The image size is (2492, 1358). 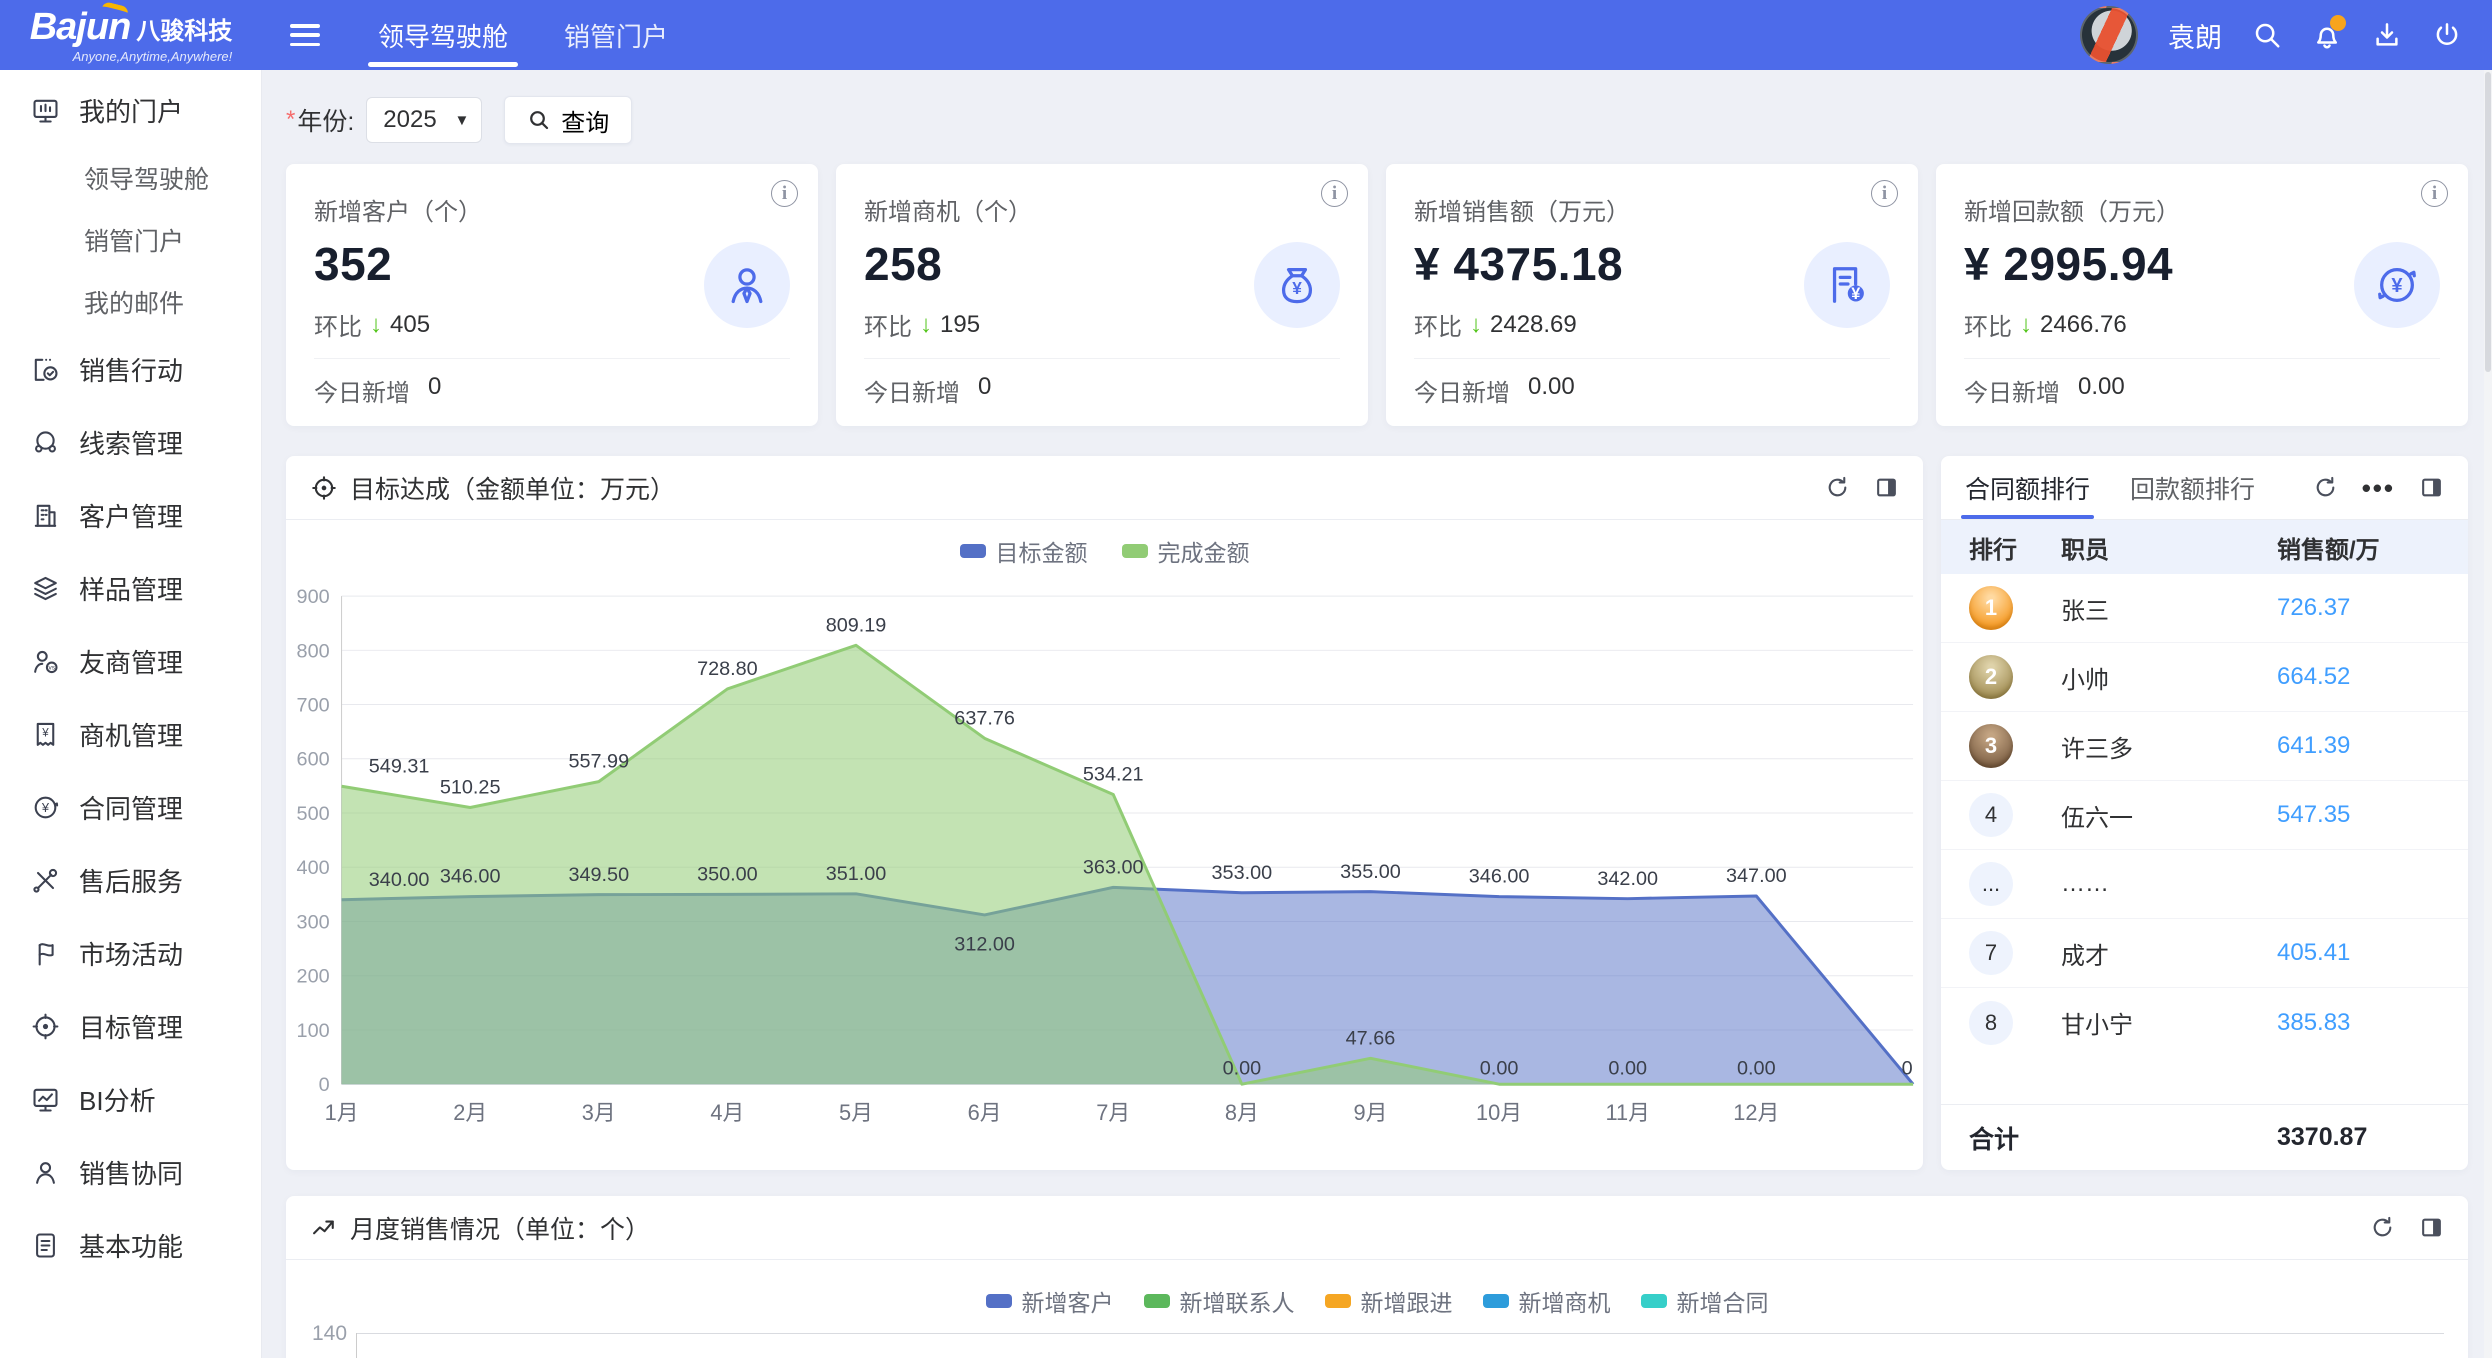 What do you see at coordinates (1113, 1112) in the screenshot?
I see `svg-text: 7月` at bounding box center [1113, 1112].